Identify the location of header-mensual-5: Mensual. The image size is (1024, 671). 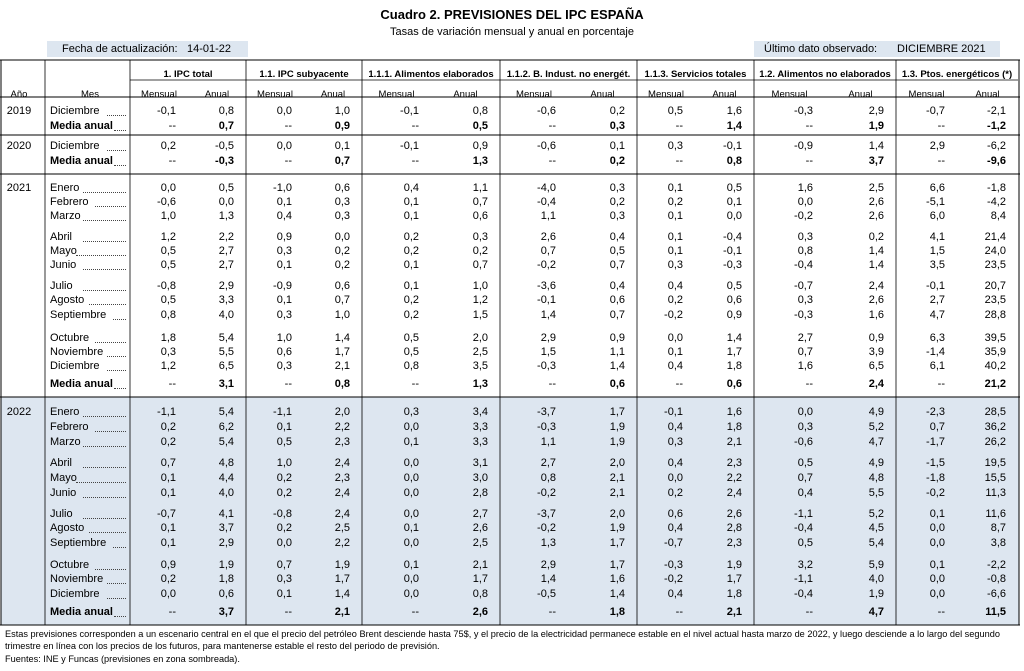
(666, 94).